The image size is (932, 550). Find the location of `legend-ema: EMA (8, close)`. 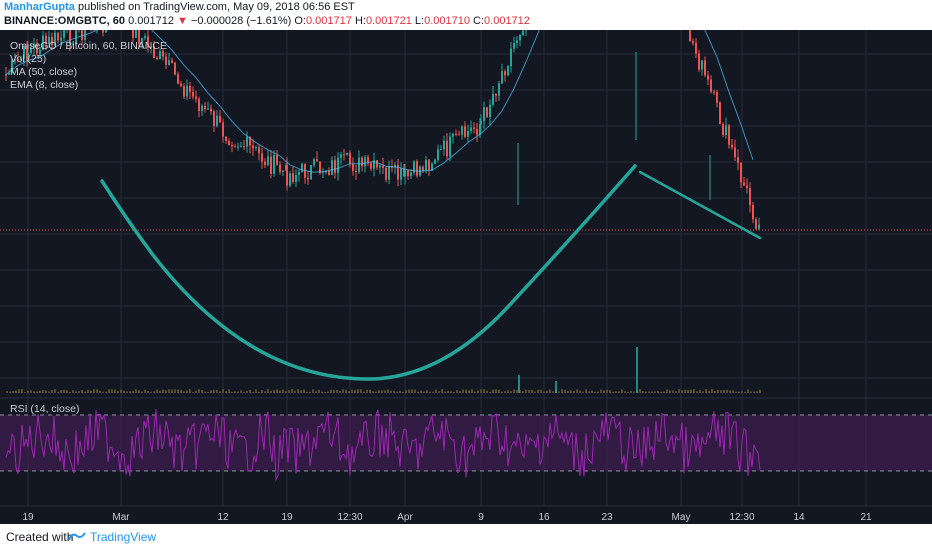

legend-ema: EMA (8, close) is located at coordinates (44, 85).